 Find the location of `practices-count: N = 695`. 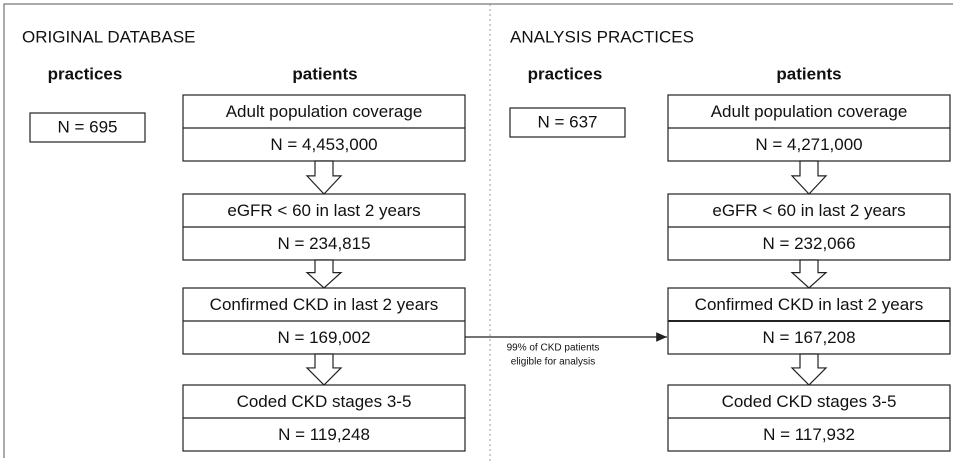

practices-count: N = 695 is located at coordinates (87, 126).